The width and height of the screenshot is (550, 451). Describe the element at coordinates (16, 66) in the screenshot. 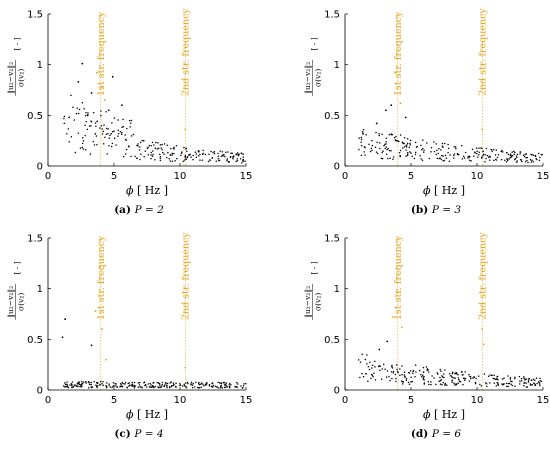

I see `y-axis-label: ‖u₂−v₂‖₂ σ(v₂) [ - ]` at that location.